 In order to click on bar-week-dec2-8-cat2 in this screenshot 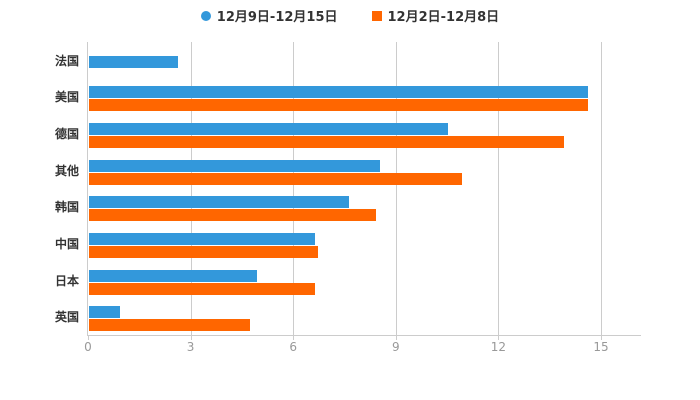, I will do `click(327, 142)`.